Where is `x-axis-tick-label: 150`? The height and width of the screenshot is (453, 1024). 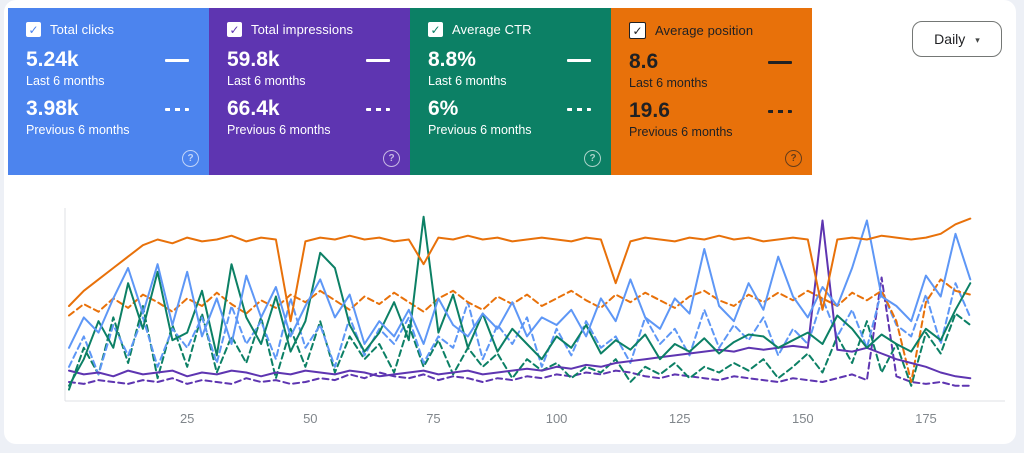
x-axis-tick-label: 150 is located at coordinates (803, 418).